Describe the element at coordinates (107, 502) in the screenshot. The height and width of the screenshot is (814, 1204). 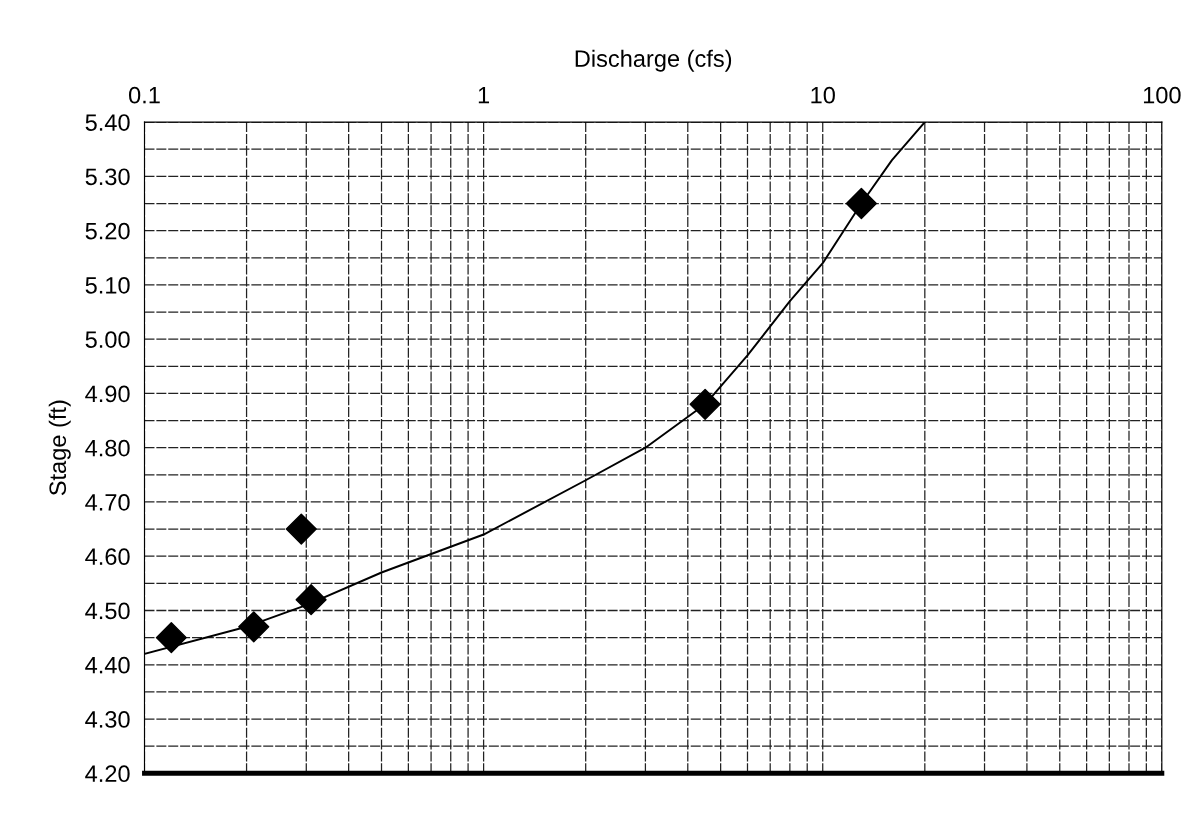
I see `y-tick-label: 4.70` at that location.